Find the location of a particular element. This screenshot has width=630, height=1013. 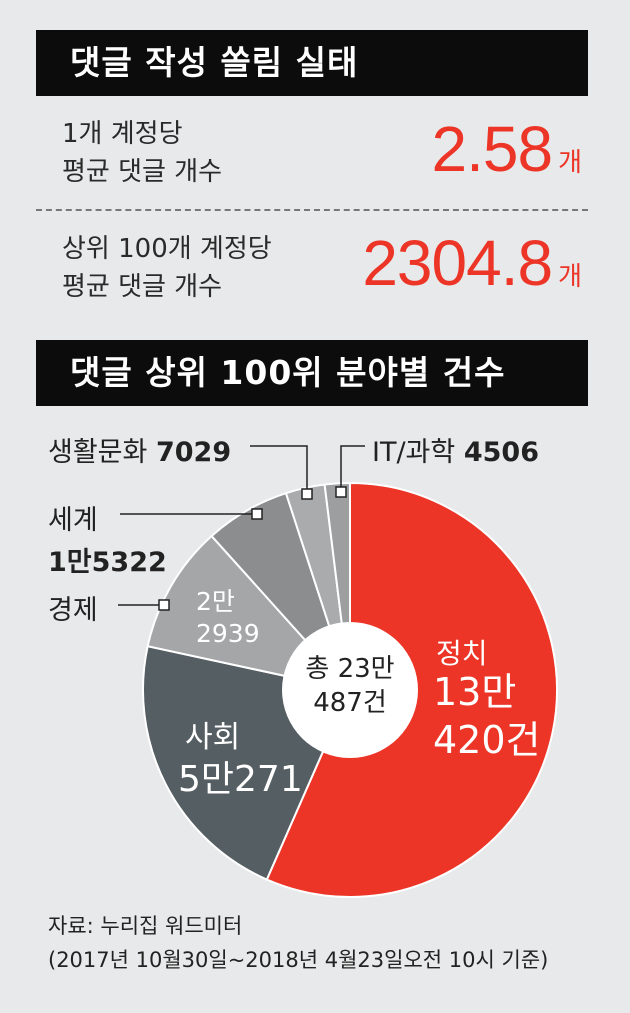

stat2-number: 2304.8 is located at coordinates (457, 263).